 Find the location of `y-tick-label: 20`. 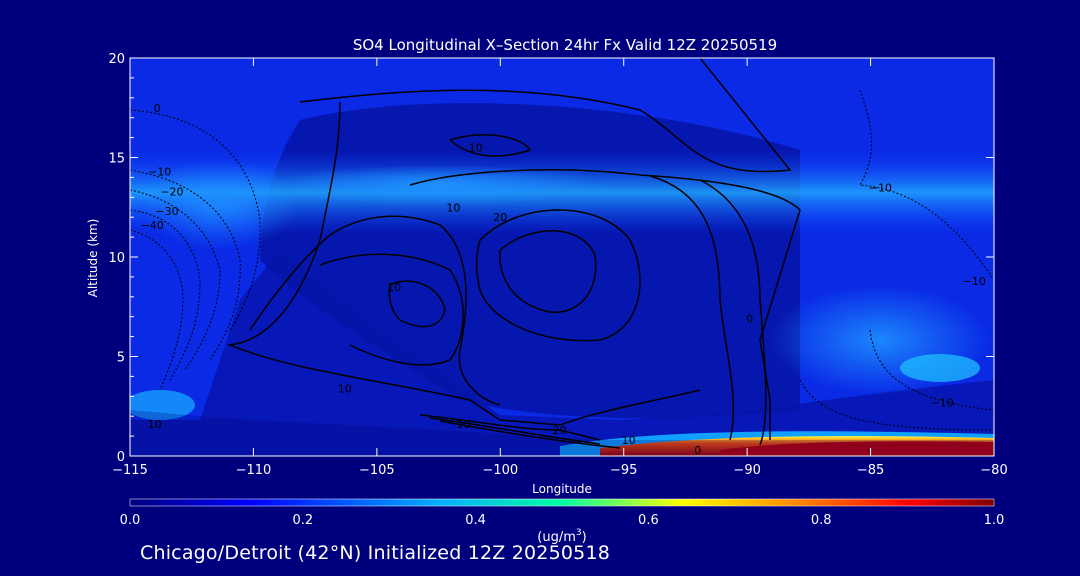

y-tick-label: 20 is located at coordinates (116, 59).